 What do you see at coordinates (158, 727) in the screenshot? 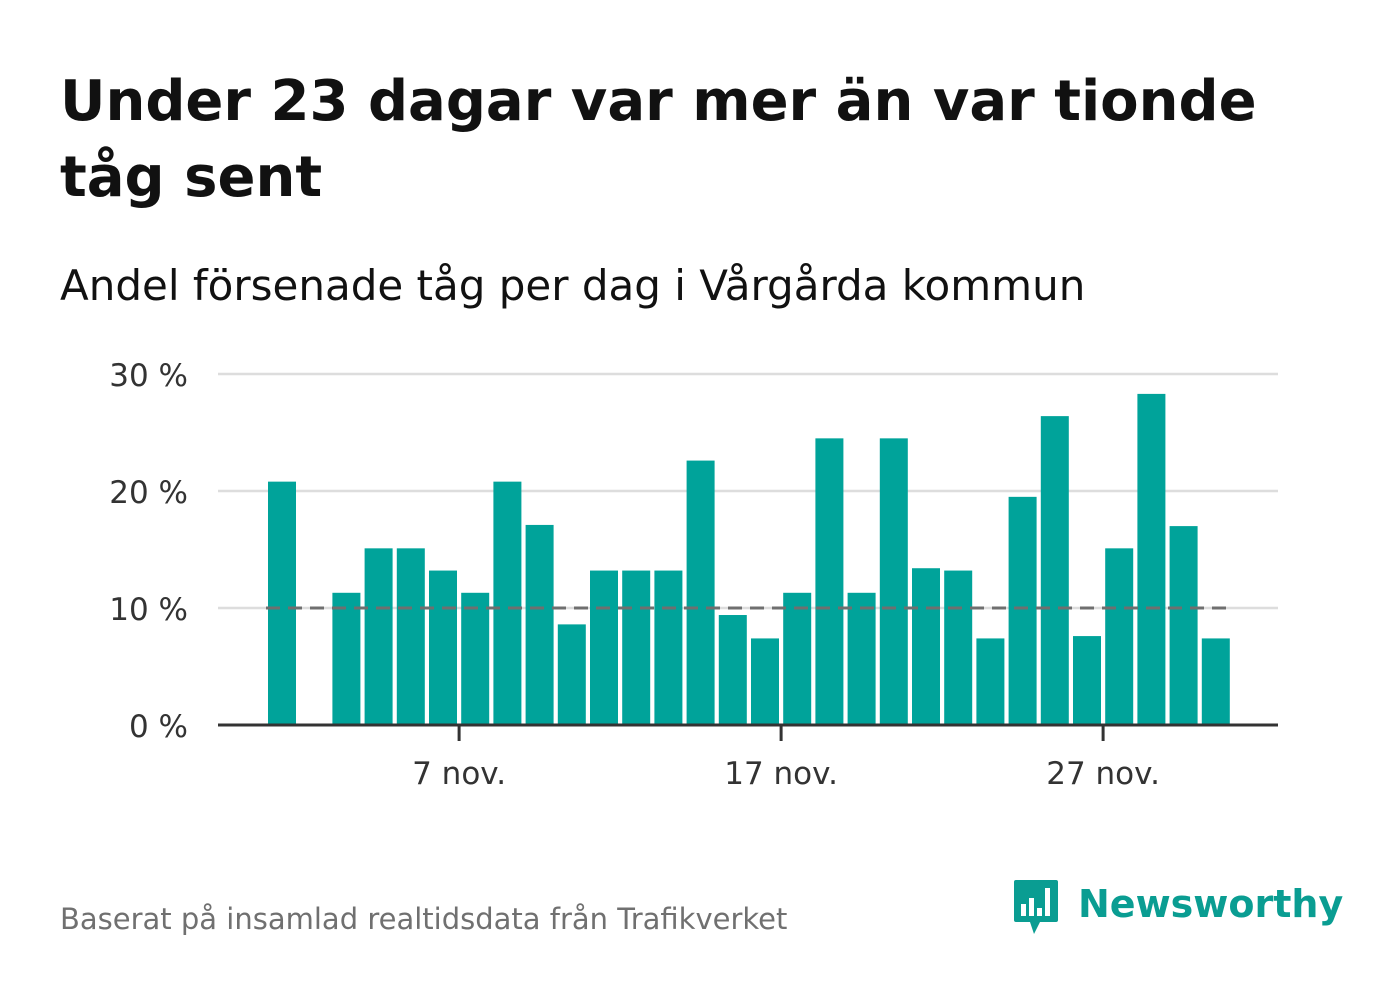
I see `y-tick-label: 0 %` at bounding box center [158, 727].